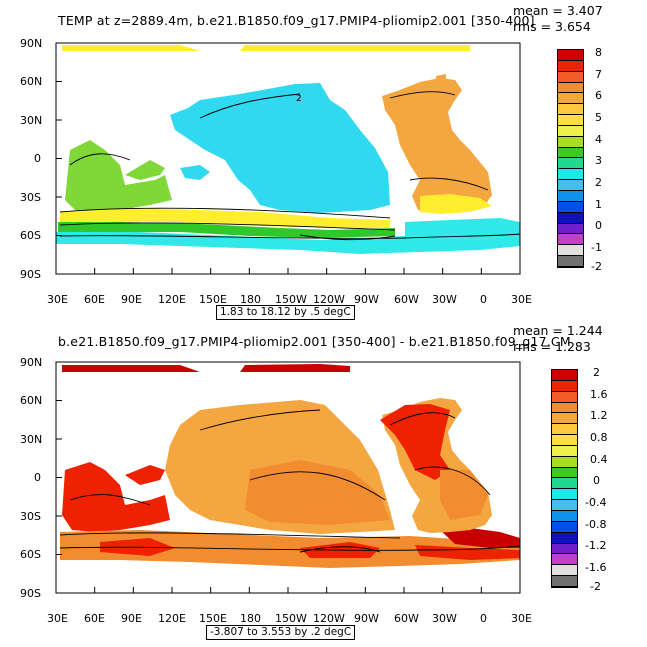 This screenshot has height=647, width=647. What do you see at coordinates (291, 618) in the screenshot?
I see `bottom-lon-label: 150W` at bounding box center [291, 618].